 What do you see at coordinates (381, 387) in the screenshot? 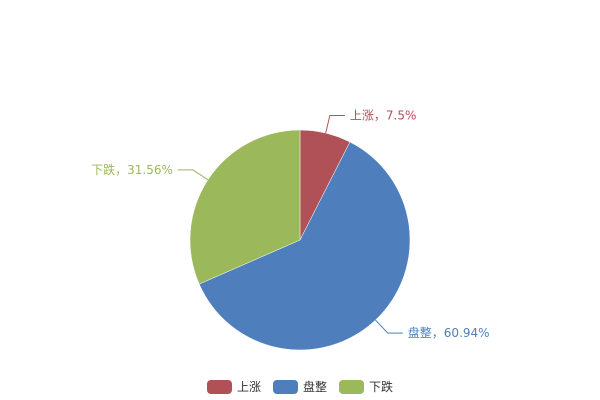
I see `legend-label: 下跌` at bounding box center [381, 387].